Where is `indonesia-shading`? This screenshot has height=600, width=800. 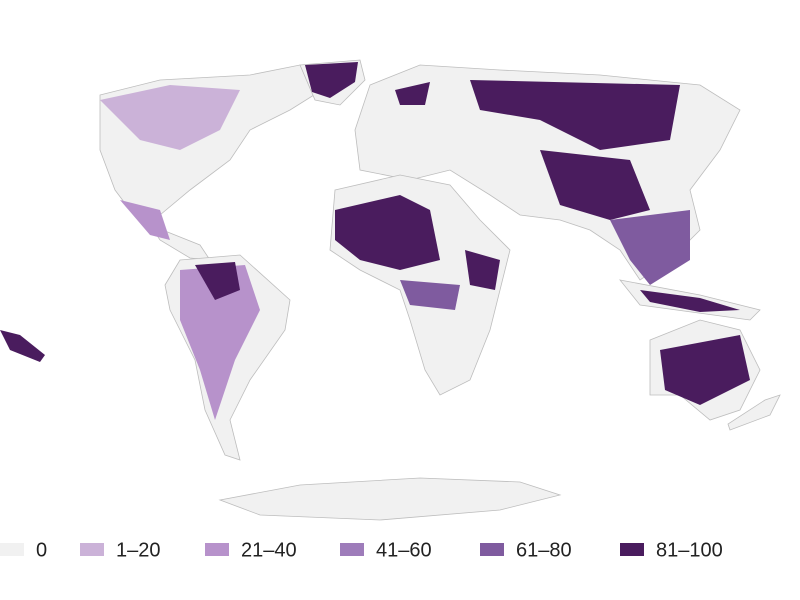 indonesia-shading is located at coordinates (690, 301).